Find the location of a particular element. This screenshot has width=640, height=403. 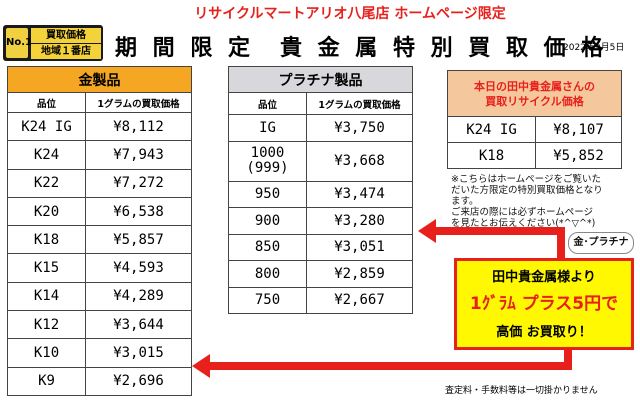

notice-line: ご来店の際には必ずホームページ is located at coordinates (522, 212).